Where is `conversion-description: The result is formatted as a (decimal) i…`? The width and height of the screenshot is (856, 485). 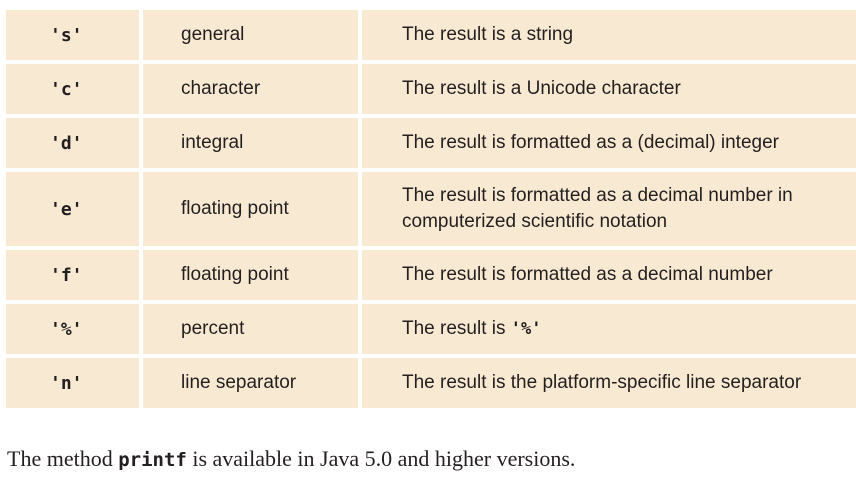 conversion-description: The result is formatted as a (decimal) i… is located at coordinates (609, 143).